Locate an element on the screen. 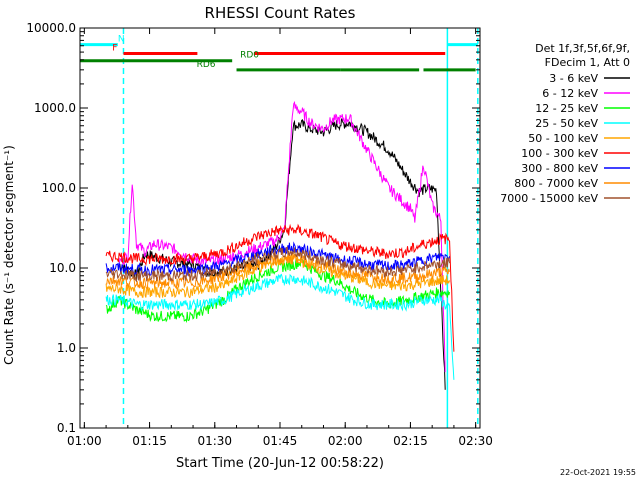 This screenshot has width=640, height=480. x-axis-label: Start Time (20-Jun-12 00:58:22) is located at coordinates (280, 463).